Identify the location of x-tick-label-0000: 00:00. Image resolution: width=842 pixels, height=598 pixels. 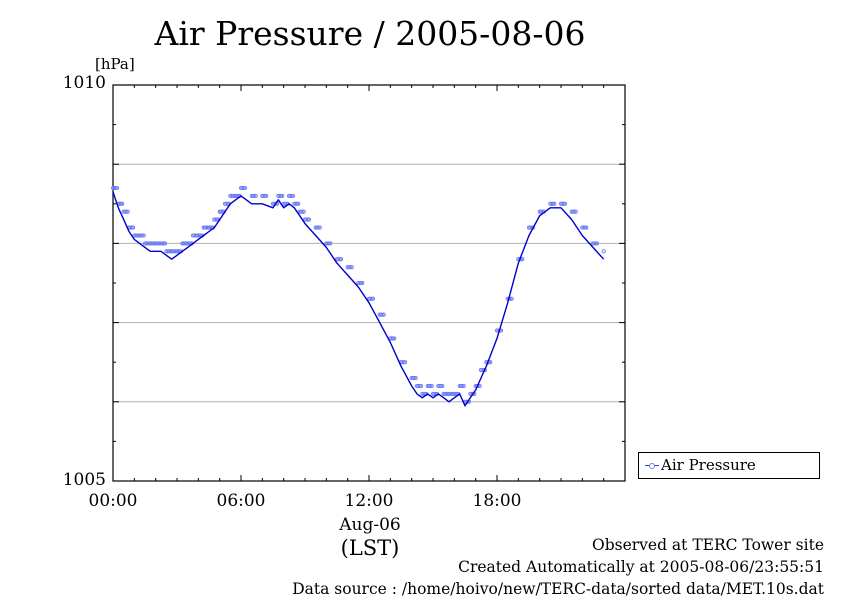
(113, 501).